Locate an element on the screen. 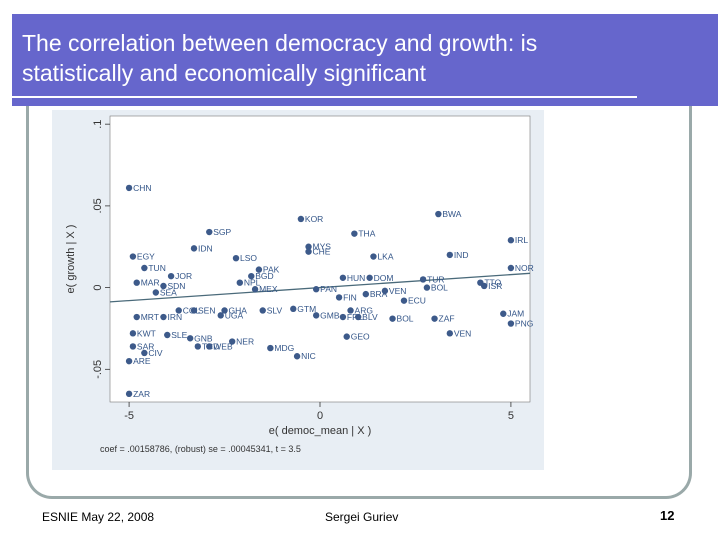 This screenshot has width=720, height=540. point-dom is located at coordinates (369, 277).